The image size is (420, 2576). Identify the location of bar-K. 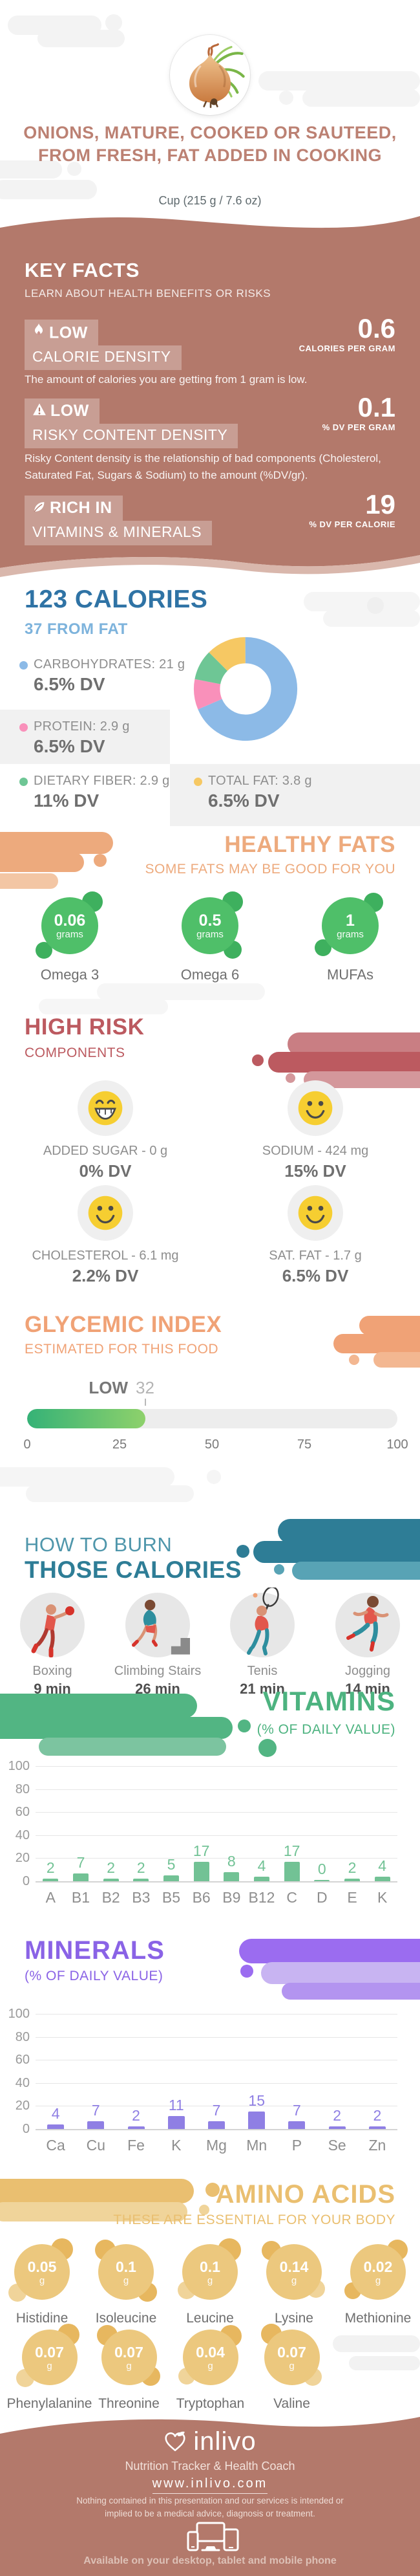
(176, 2122).